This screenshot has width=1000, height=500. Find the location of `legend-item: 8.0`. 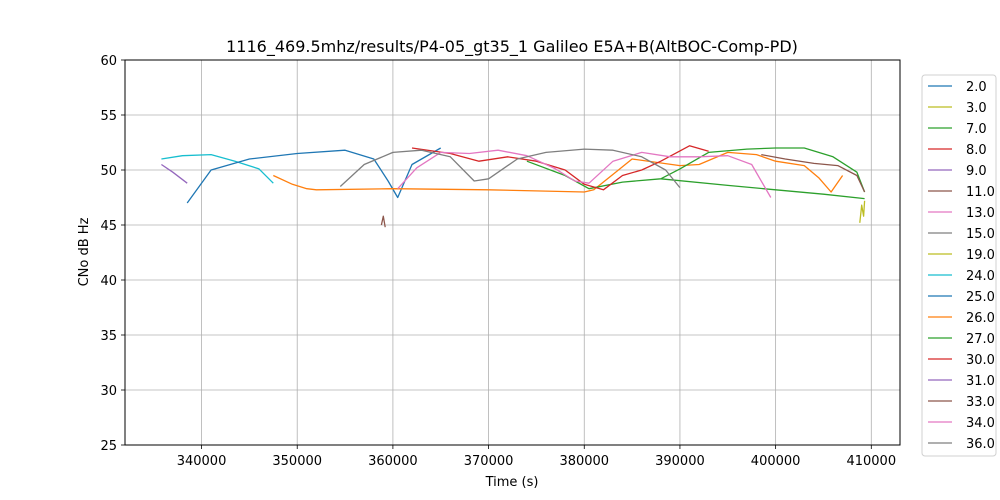

legend-item: 8.0 is located at coordinates (957, 150).